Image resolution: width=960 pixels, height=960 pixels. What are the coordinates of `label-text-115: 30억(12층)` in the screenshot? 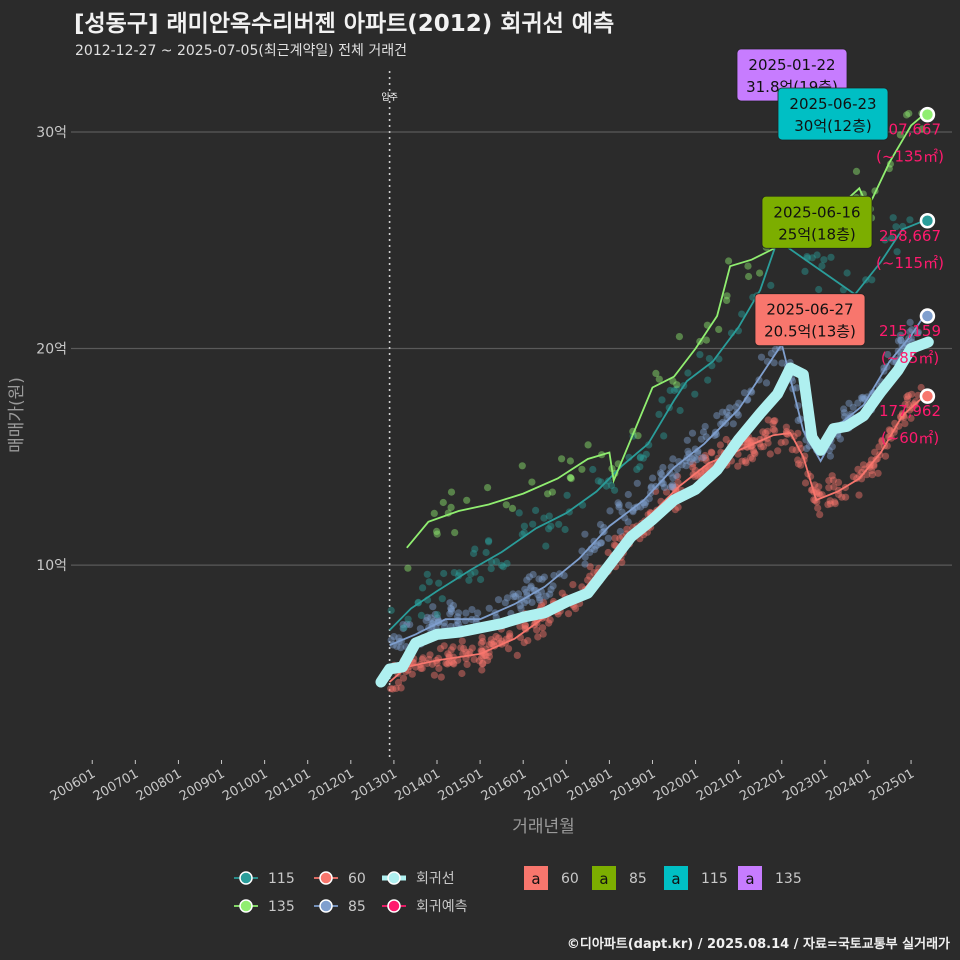 It's located at (832, 126).